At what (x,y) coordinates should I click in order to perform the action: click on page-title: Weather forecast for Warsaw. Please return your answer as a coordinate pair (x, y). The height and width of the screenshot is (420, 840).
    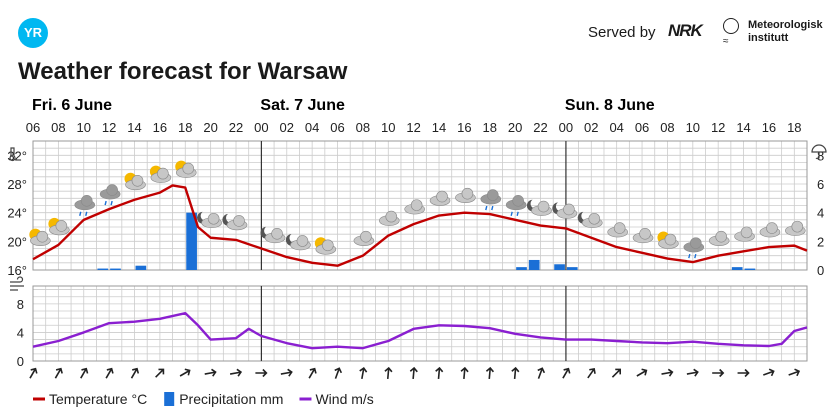
    Looking at the image, I should click on (183, 71).